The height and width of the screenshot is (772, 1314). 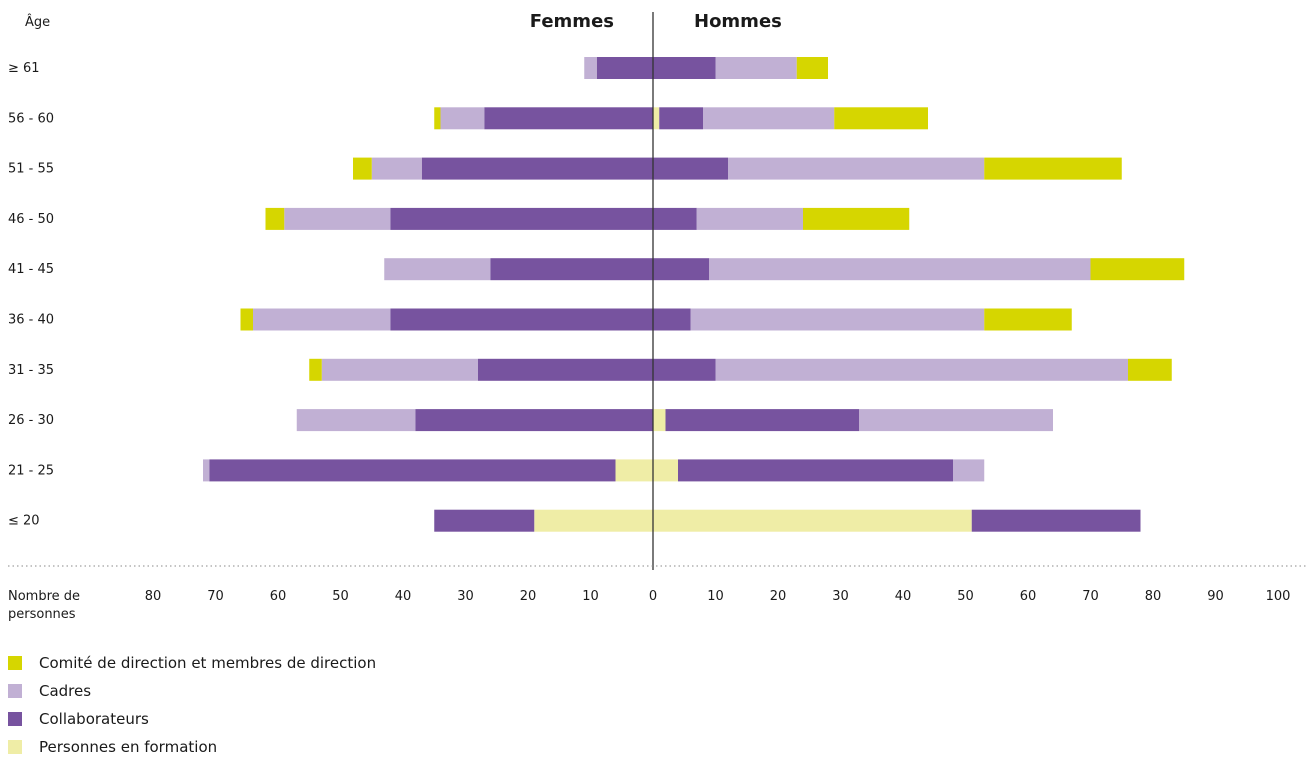 I want to click on age-label: ≤ 20, so click(x=24, y=521).